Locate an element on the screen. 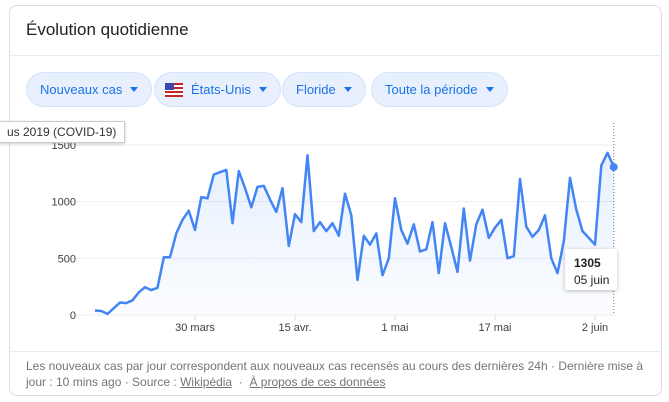  period-filter-chip: Toute la période is located at coordinates (439, 89).